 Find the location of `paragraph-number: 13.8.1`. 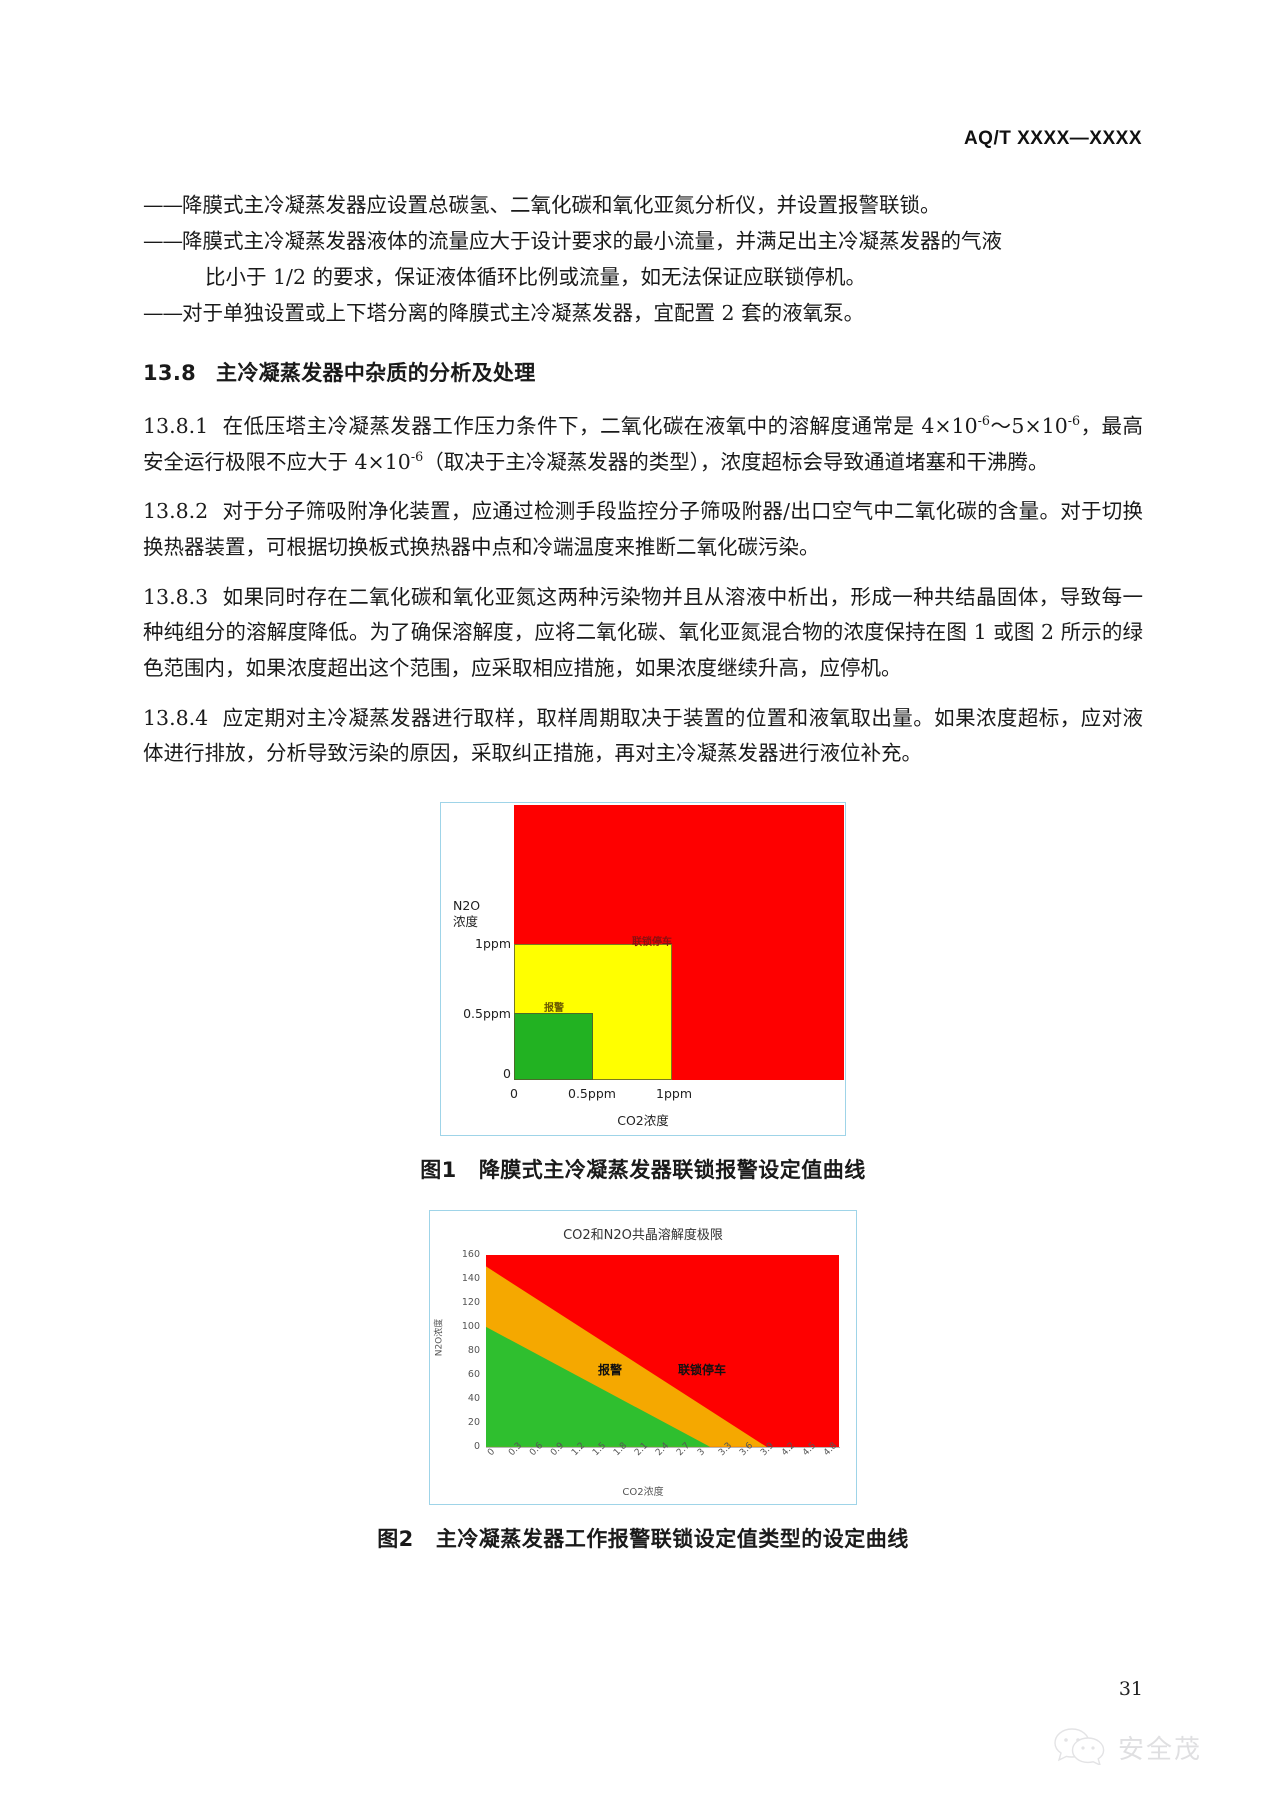

paragraph-number: 13.8.1 is located at coordinates (176, 426).